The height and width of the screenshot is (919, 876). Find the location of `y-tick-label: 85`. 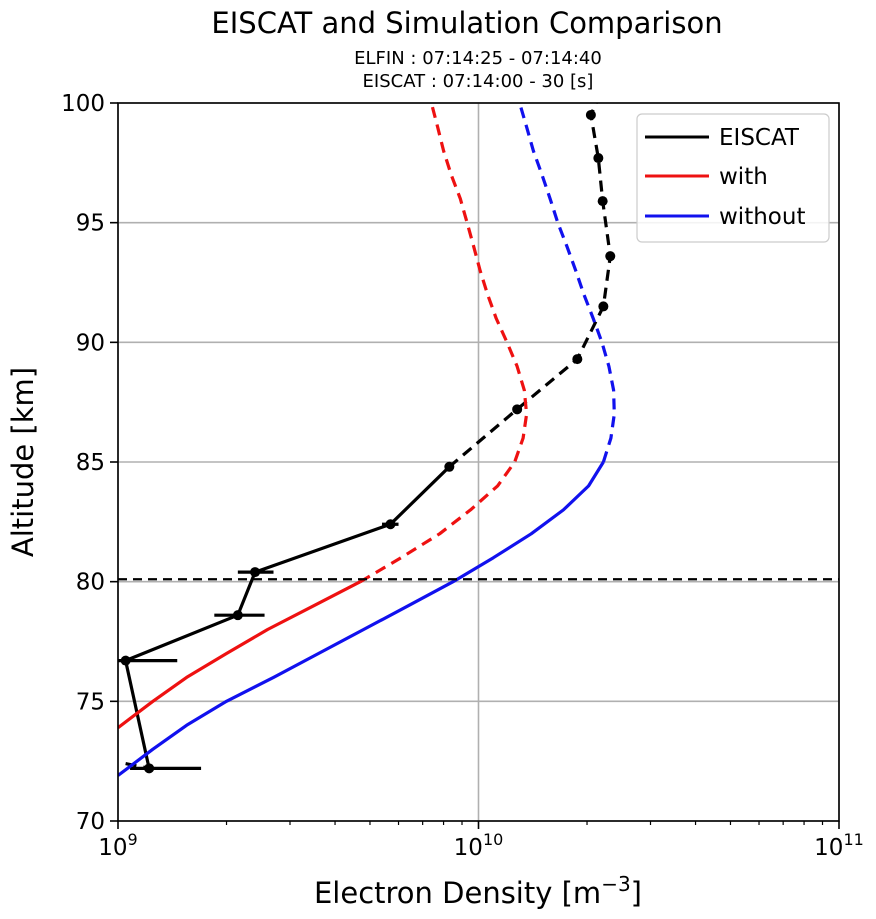

y-tick-label: 85 is located at coordinates (90, 463).